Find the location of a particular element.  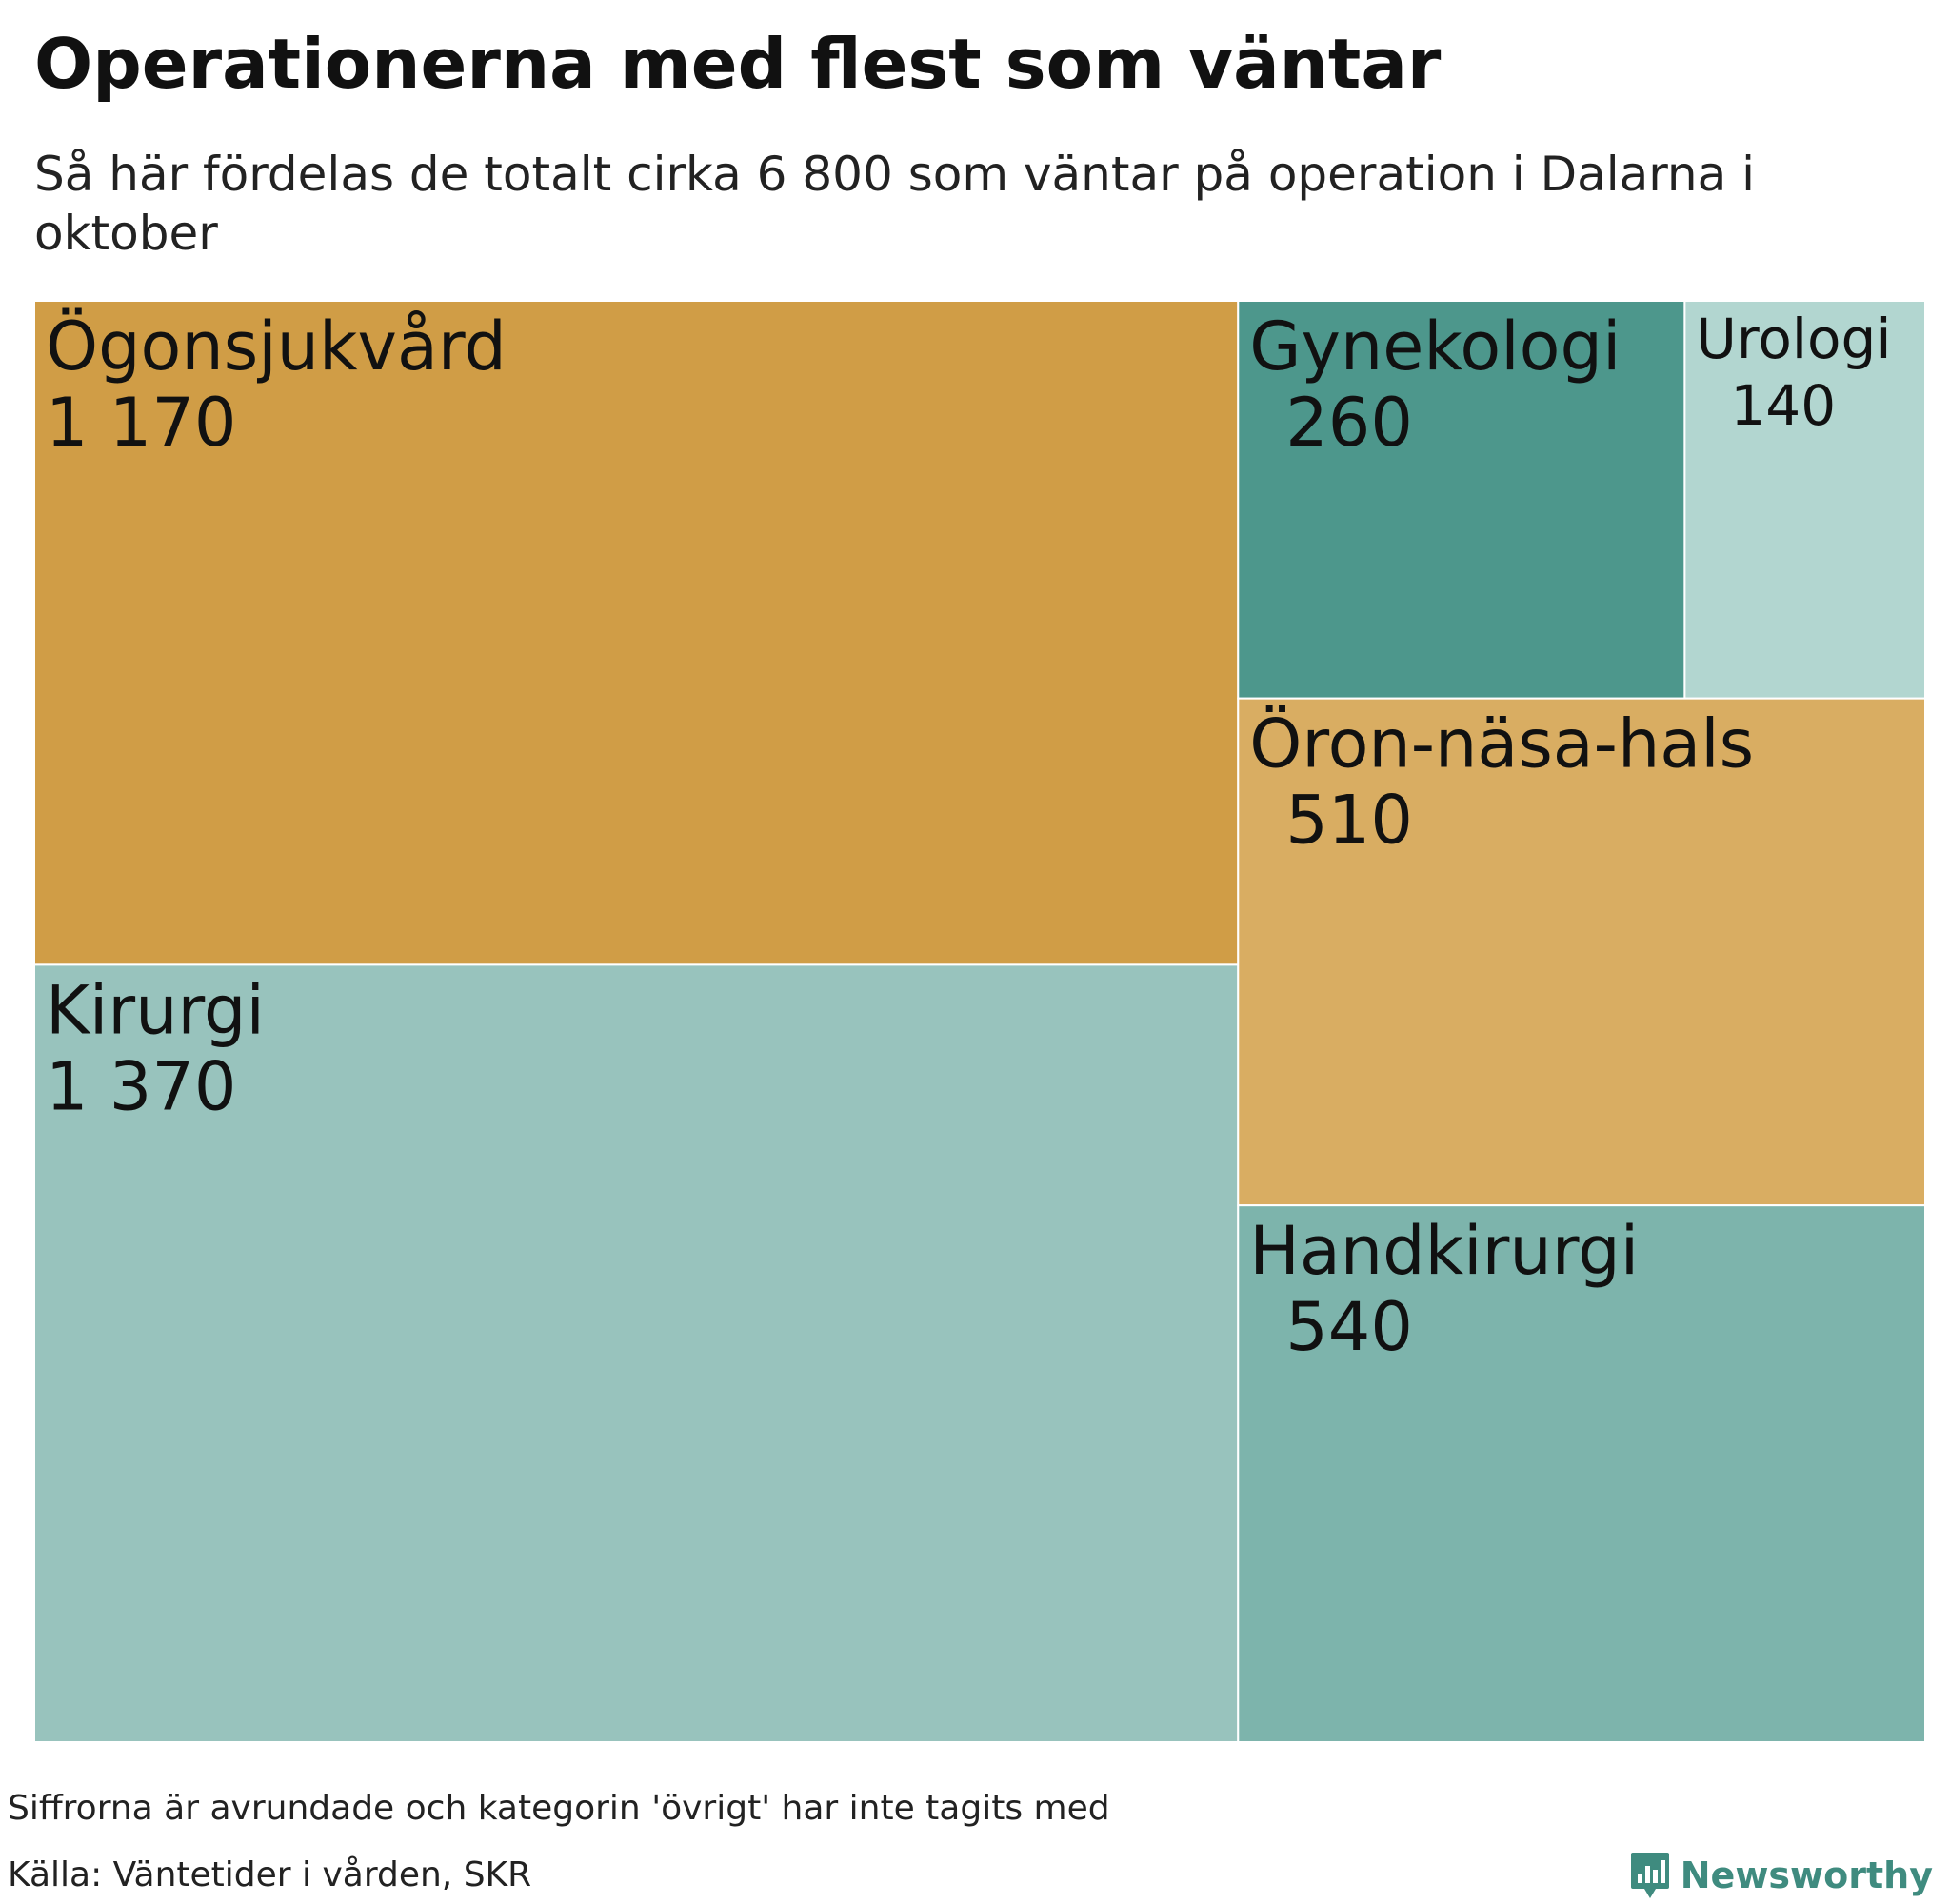

tile-name-label: Öron-näsa-hals is located at coordinates (1501, 744).